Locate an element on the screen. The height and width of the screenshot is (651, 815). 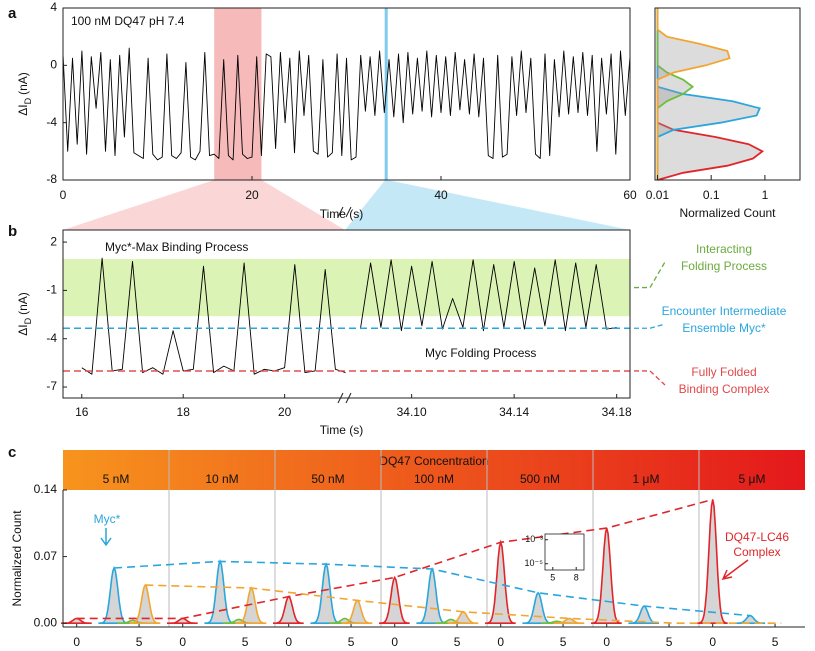
process-label: Myc Folding Process is located at coordinates (480, 353).